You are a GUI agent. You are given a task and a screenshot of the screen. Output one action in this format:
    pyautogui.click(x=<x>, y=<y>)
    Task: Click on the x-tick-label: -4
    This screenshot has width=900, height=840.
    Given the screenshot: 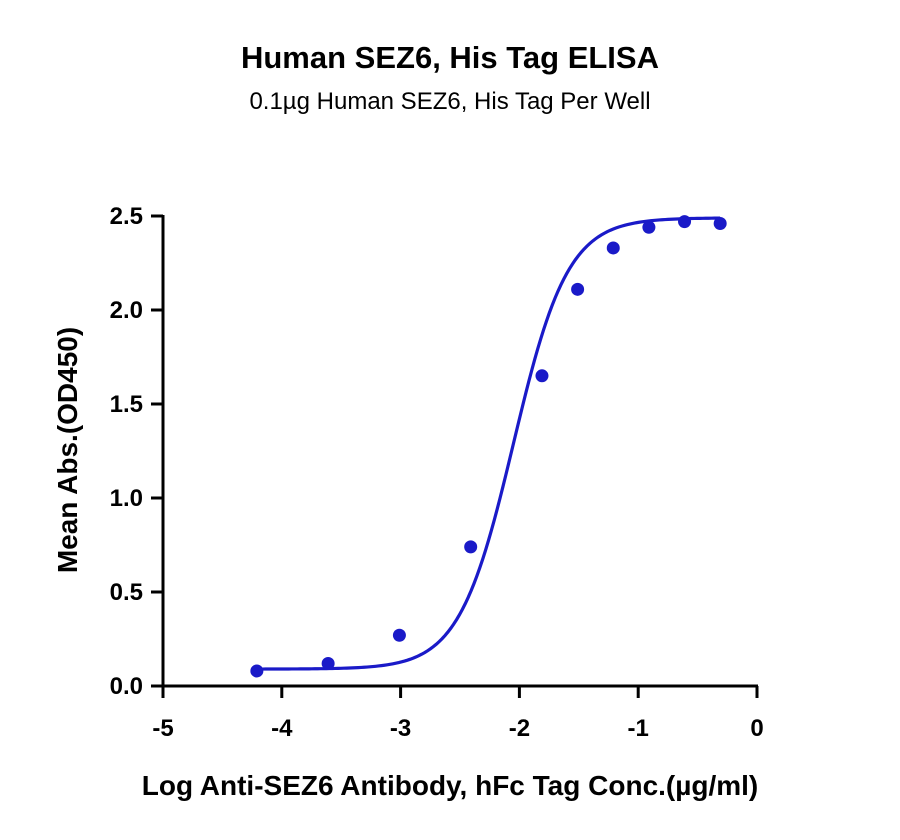 What is the action you would take?
    pyautogui.click(x=282, y=728)
    